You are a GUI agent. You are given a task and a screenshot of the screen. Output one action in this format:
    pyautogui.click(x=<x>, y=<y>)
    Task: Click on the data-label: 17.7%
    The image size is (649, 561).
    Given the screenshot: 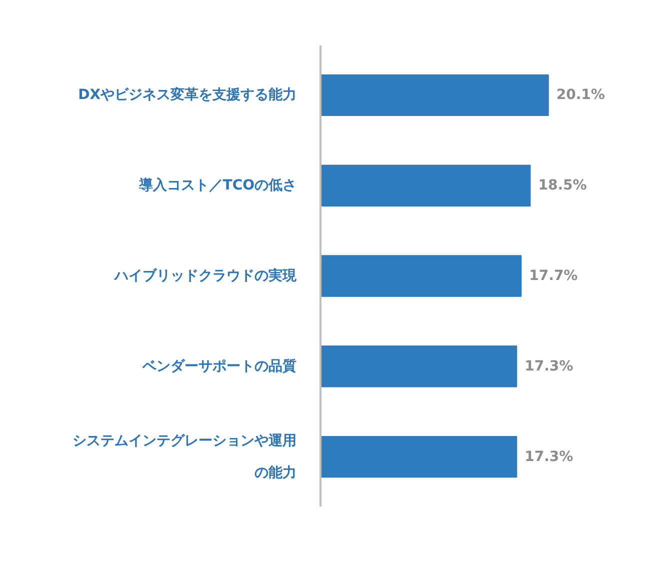 What is the action you would take?
    pyautogui.click(x=553, y=276)
    